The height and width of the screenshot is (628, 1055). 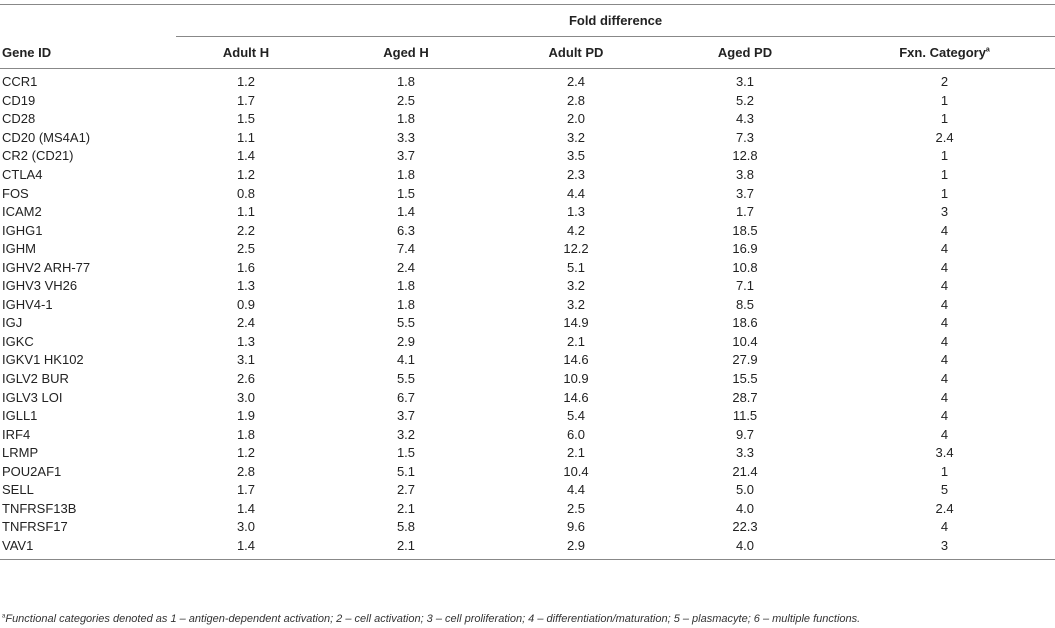 I want to click on value-cell: 14.6, so click(x=576, y=360).